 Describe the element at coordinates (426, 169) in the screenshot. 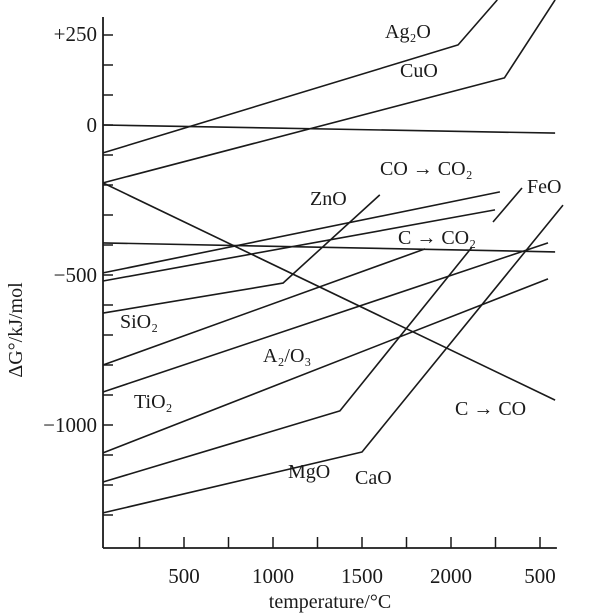

I see `series-label: CO → CO₂` at that location.